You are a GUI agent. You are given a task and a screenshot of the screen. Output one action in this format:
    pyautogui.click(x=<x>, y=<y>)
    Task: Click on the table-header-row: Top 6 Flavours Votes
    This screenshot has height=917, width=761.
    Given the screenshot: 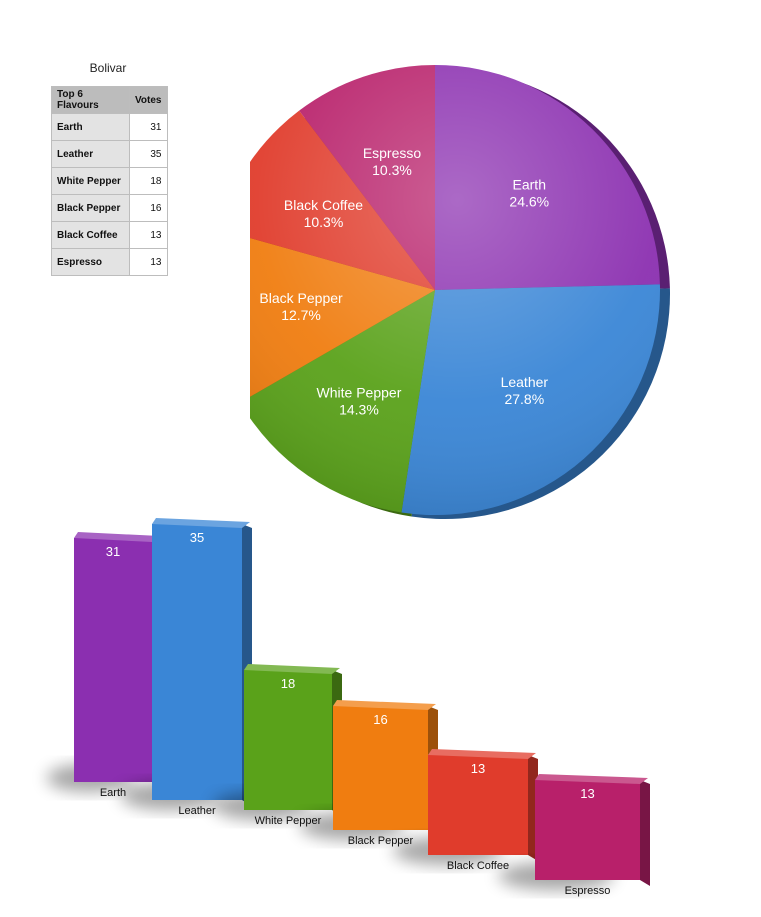 What is the action you would take?
    pyautogui.click(x=109, y=100)
    